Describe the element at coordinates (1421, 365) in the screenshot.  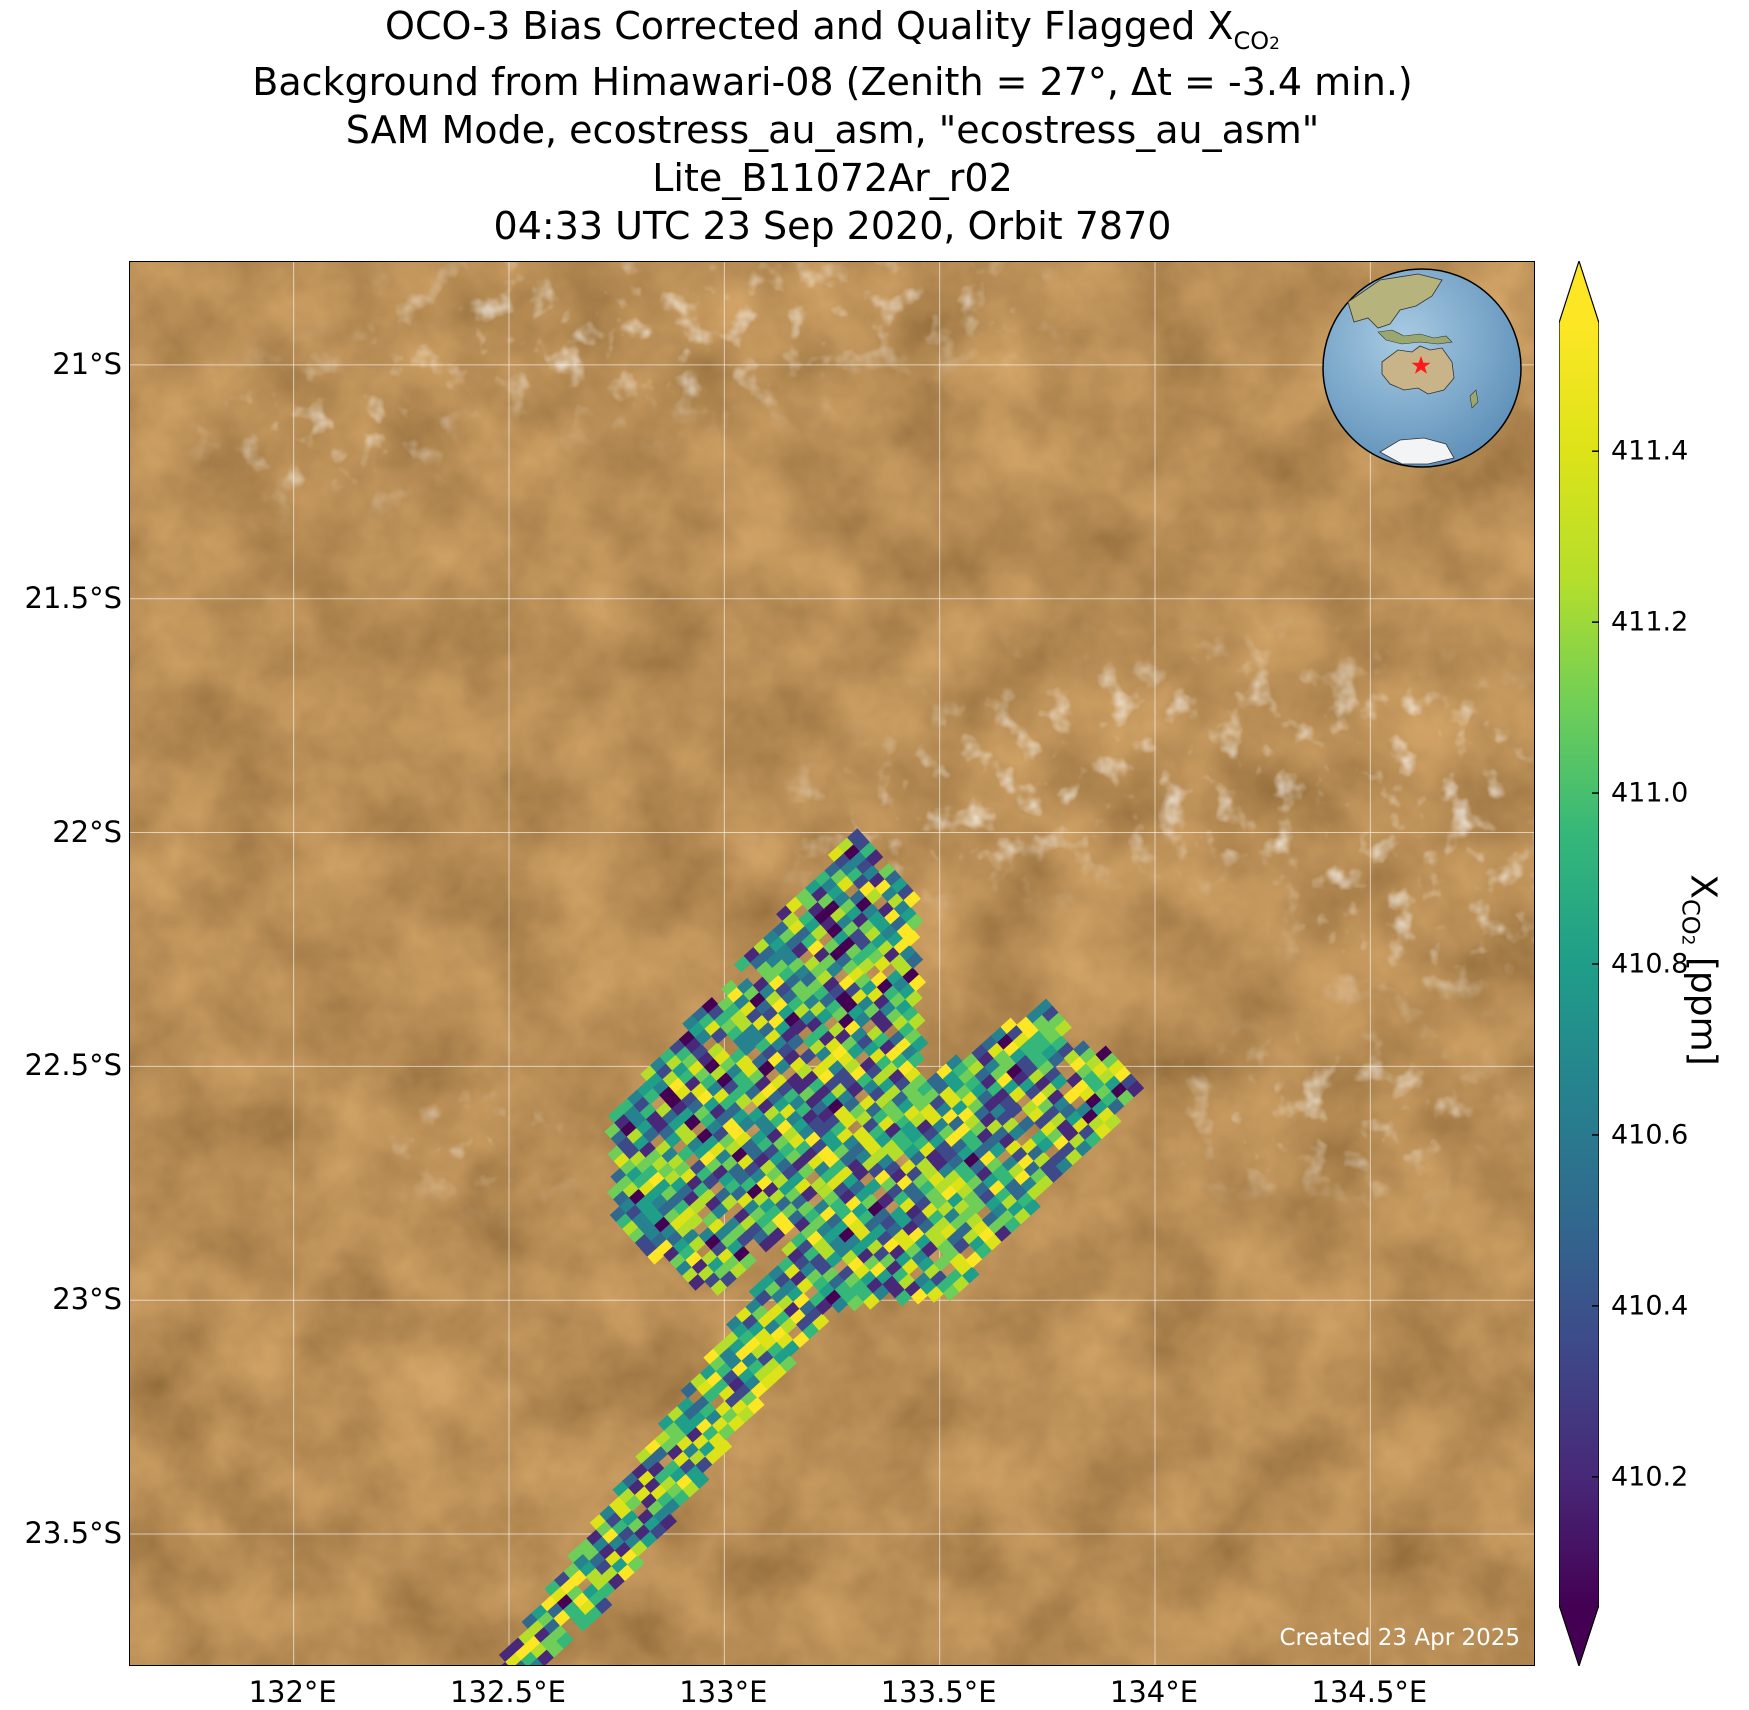
I see `target-star-icon` at that location.